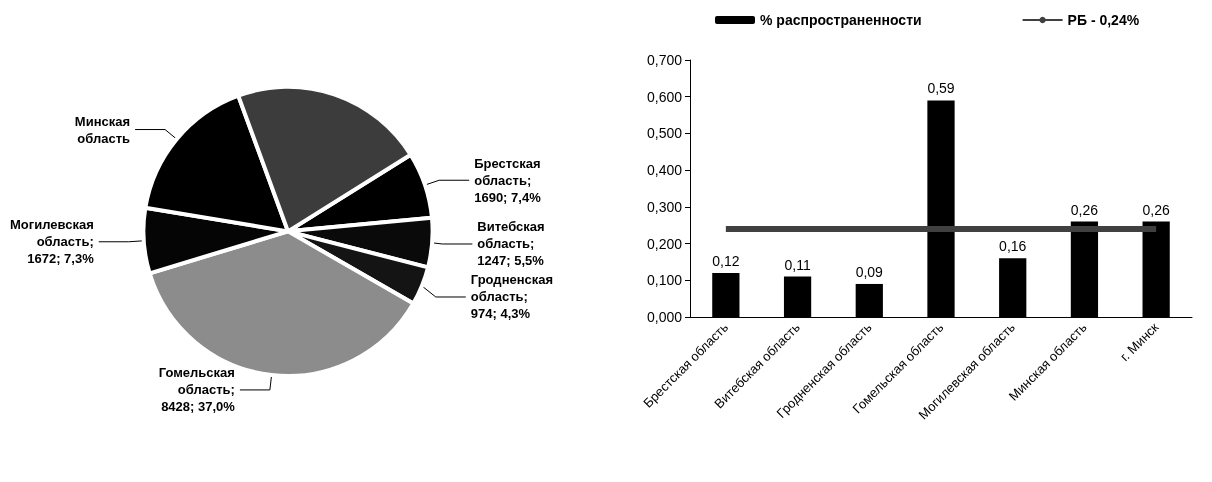 Image resolution: width=1212 pixels, height=482 pixels. What do you see at coordinates (664, 243) in the screenshot?
I see `y-tick-label: 0,200` at bounding box center [664, 243].